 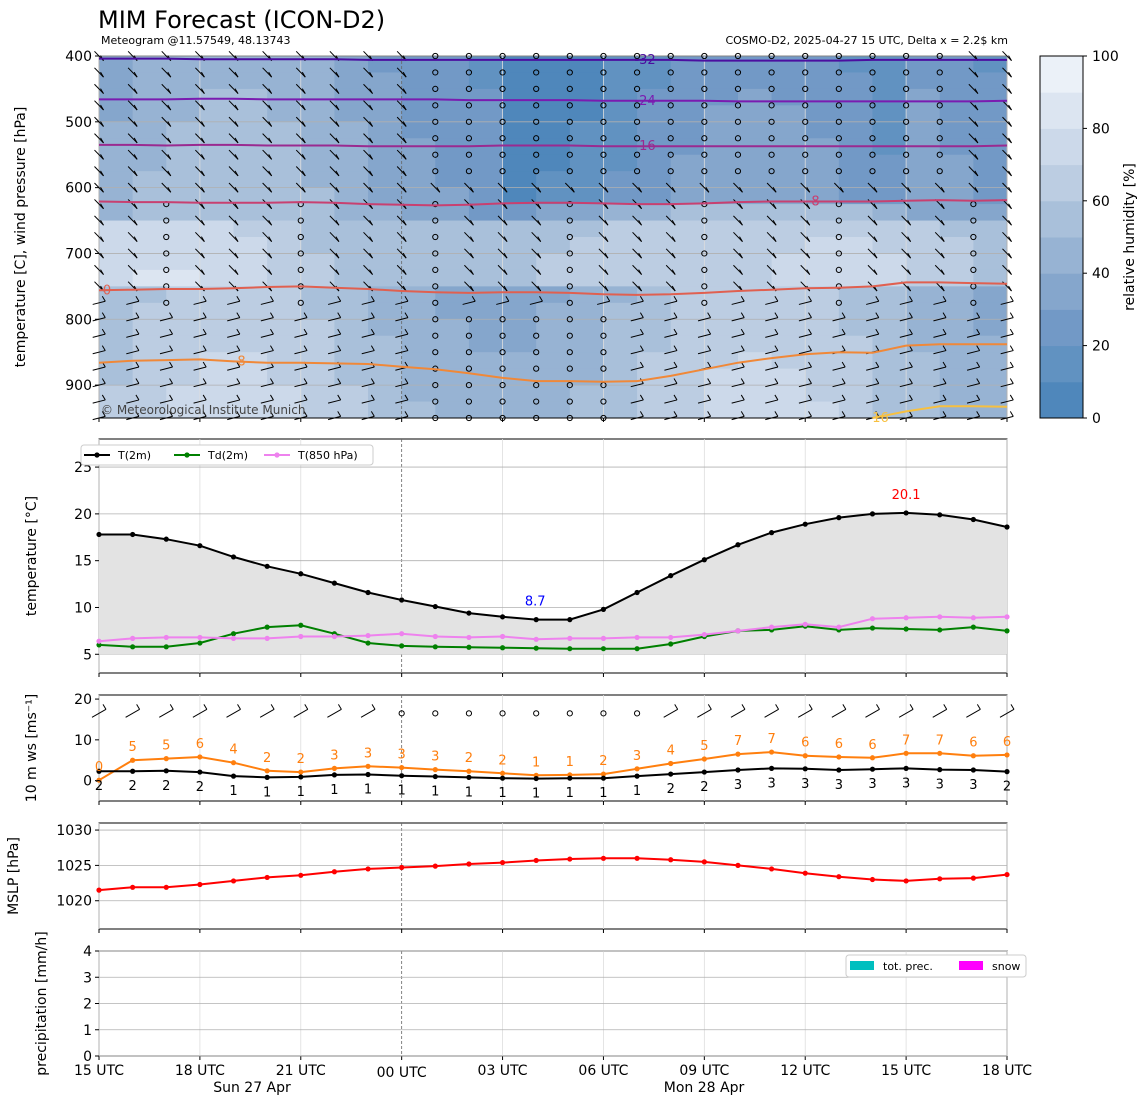 What do you see at coordinates (196, 40) in the screenshot?
I see `meteogram-location: Meteogram @11.57549, 48.13743` at bounding box center [196, 40].